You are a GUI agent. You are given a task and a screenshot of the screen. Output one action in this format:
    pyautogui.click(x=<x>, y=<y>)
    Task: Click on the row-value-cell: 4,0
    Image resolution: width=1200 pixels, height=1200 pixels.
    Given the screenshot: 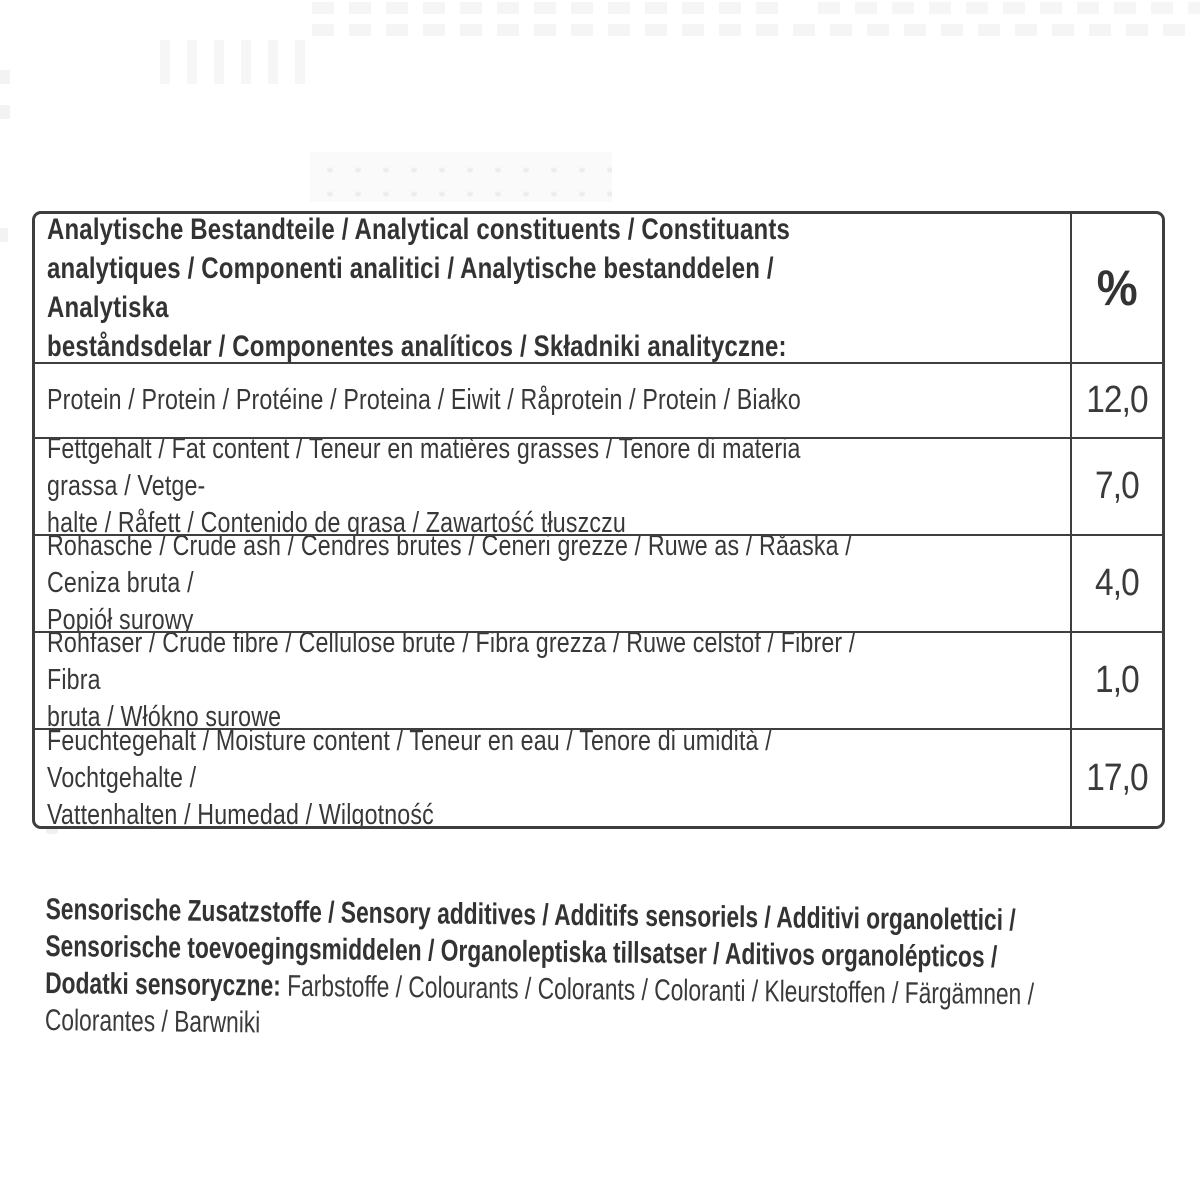 What is the action you would take?
    pyautogui.click(x=1116, y=583)
    